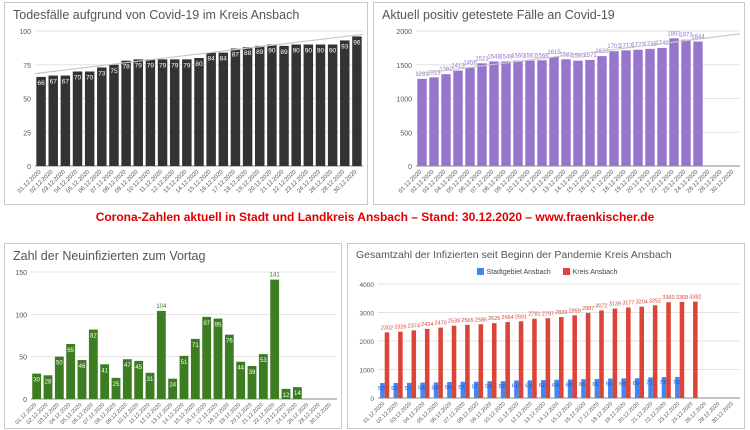 The width and height of the screenshot is (750, 430). I want to click on data-label: 1615, so click(554, 53).